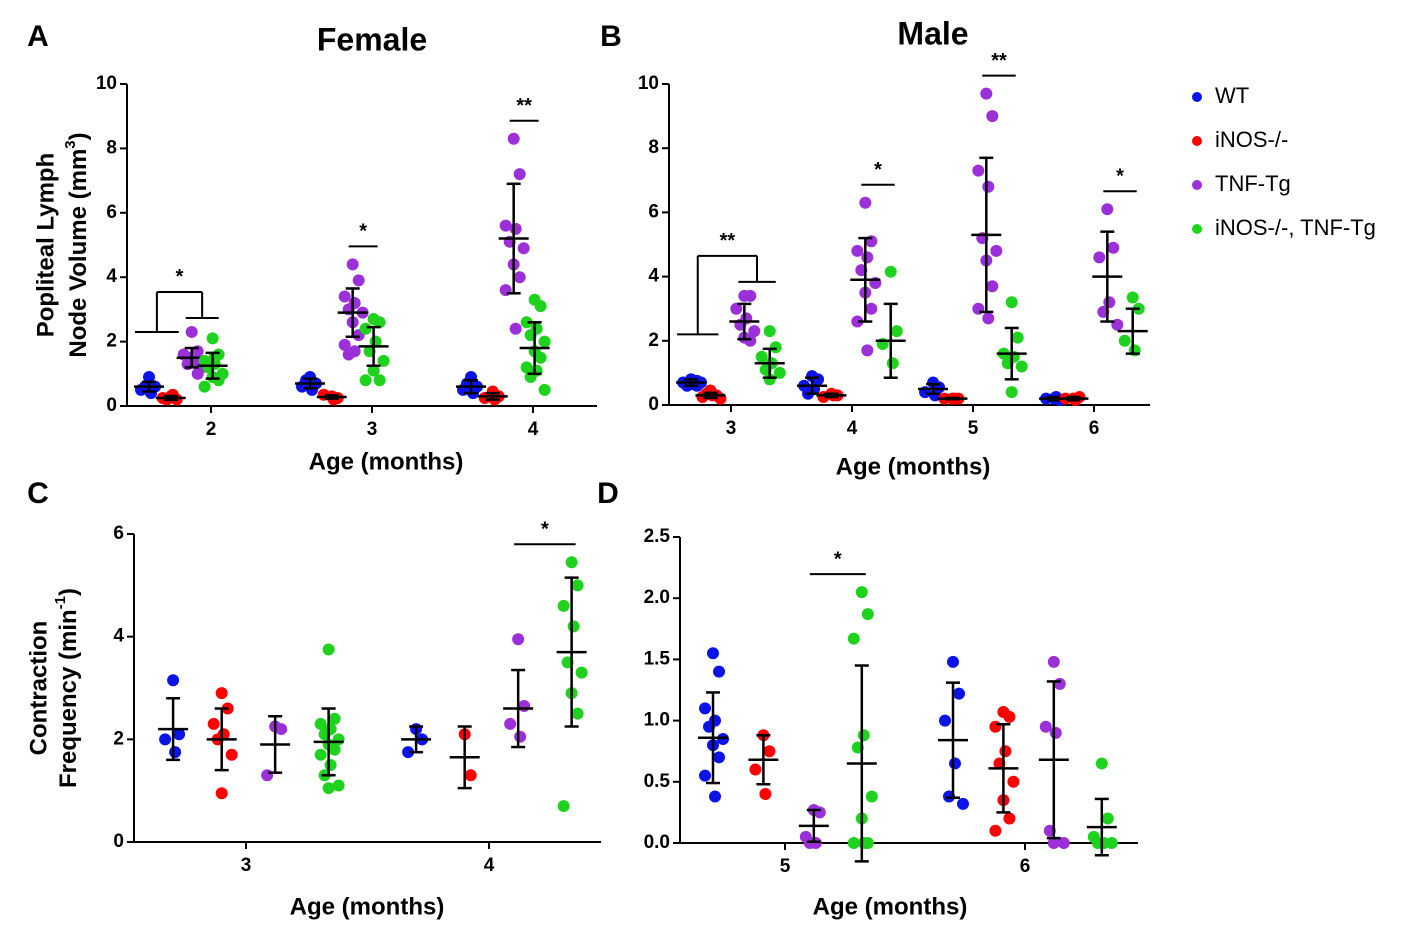 This screenshot has height=937, width=1424. I want to click on x-axis-label: Age (months), so click(913, 466).